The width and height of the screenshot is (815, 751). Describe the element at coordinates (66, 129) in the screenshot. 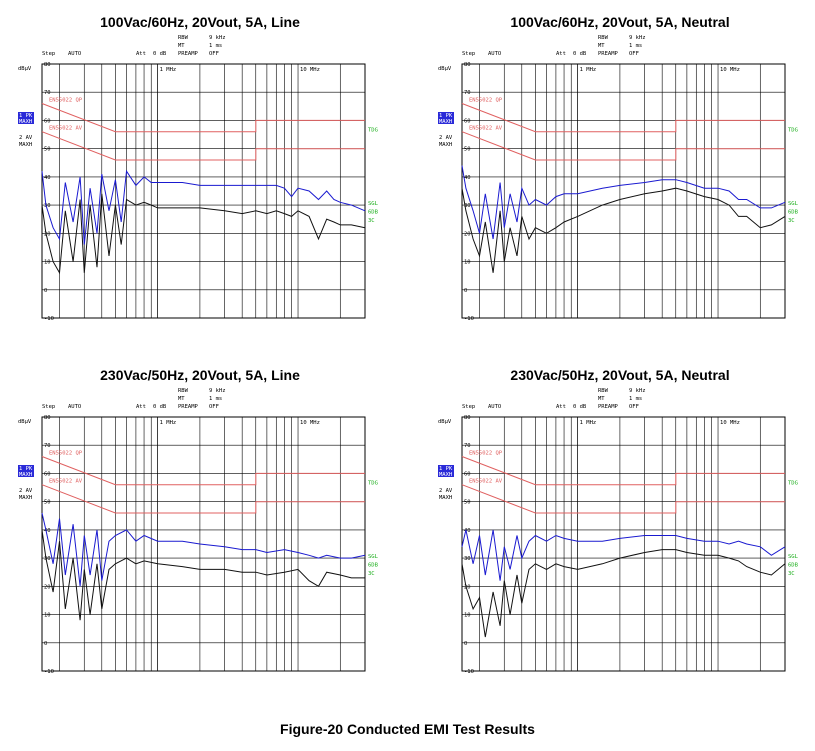

I see `limit-label: EN55022 AV` at that location.